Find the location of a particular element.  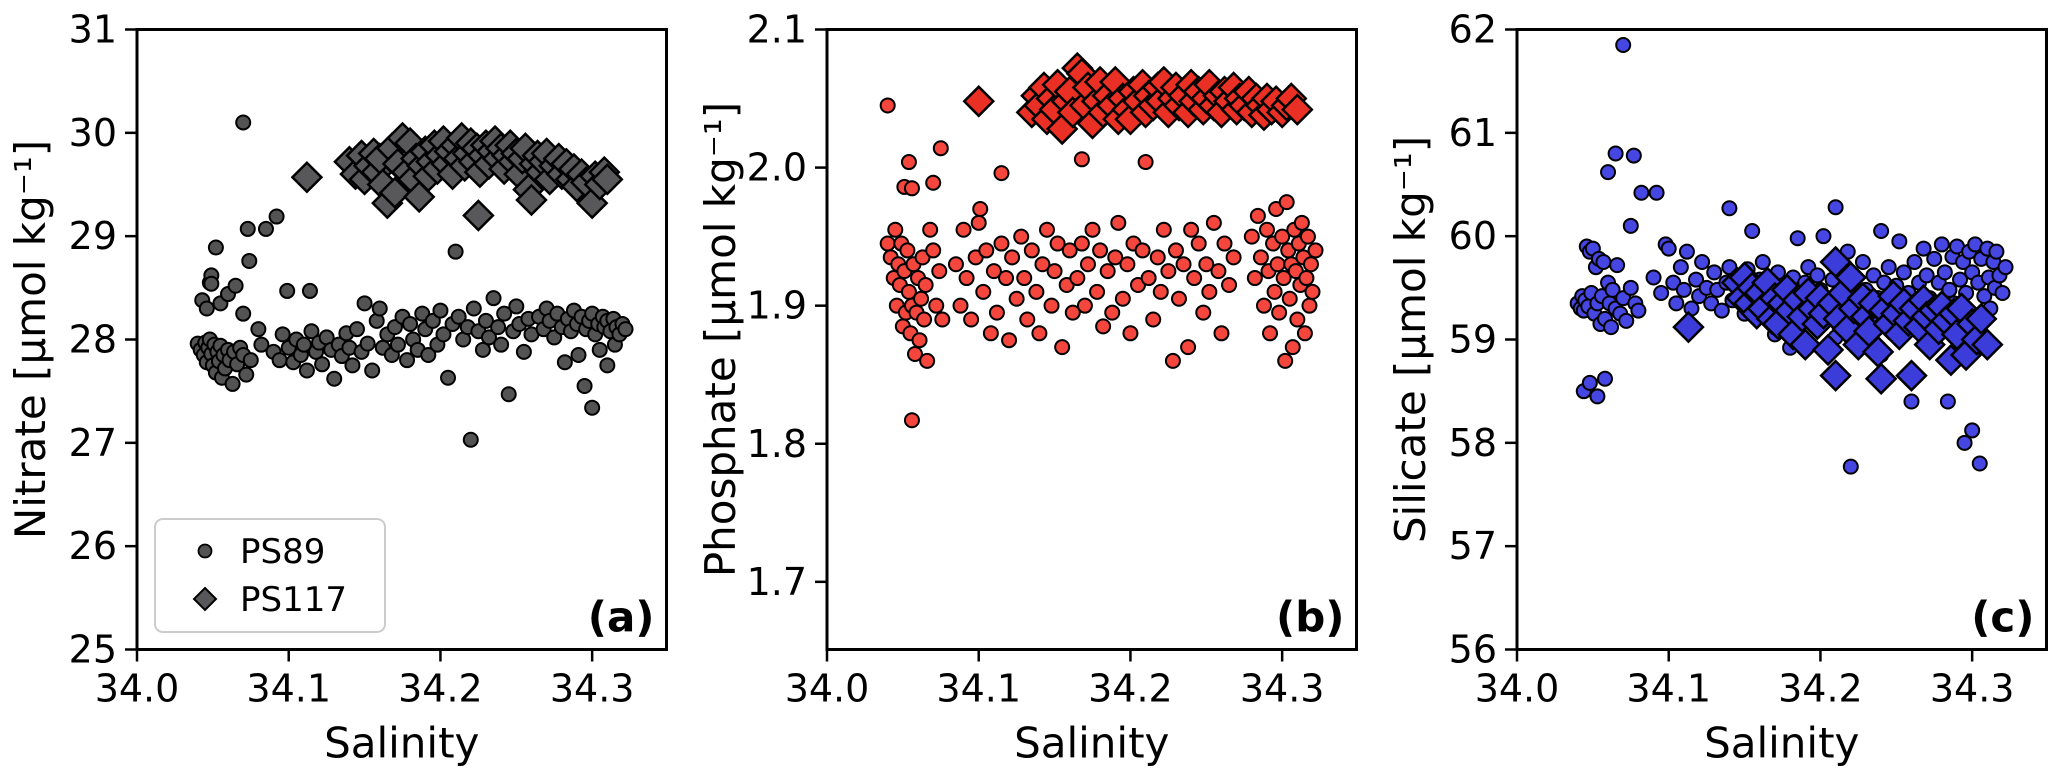

x-tick-label: 34.2 is located at coordinates (1130, 689).